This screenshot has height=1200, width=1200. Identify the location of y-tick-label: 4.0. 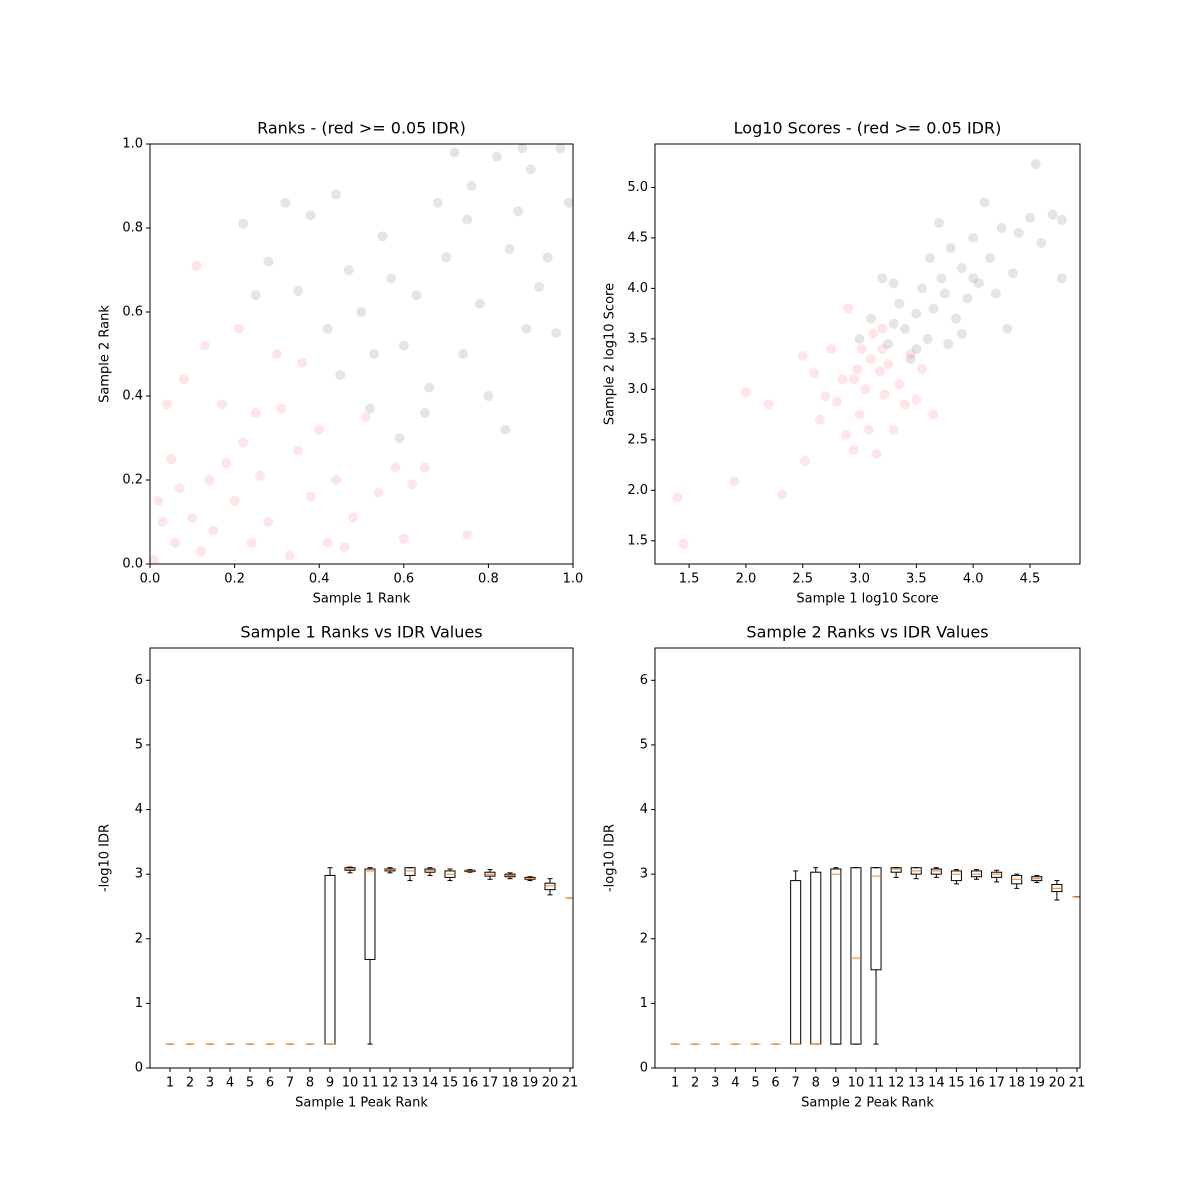
(637, 288).